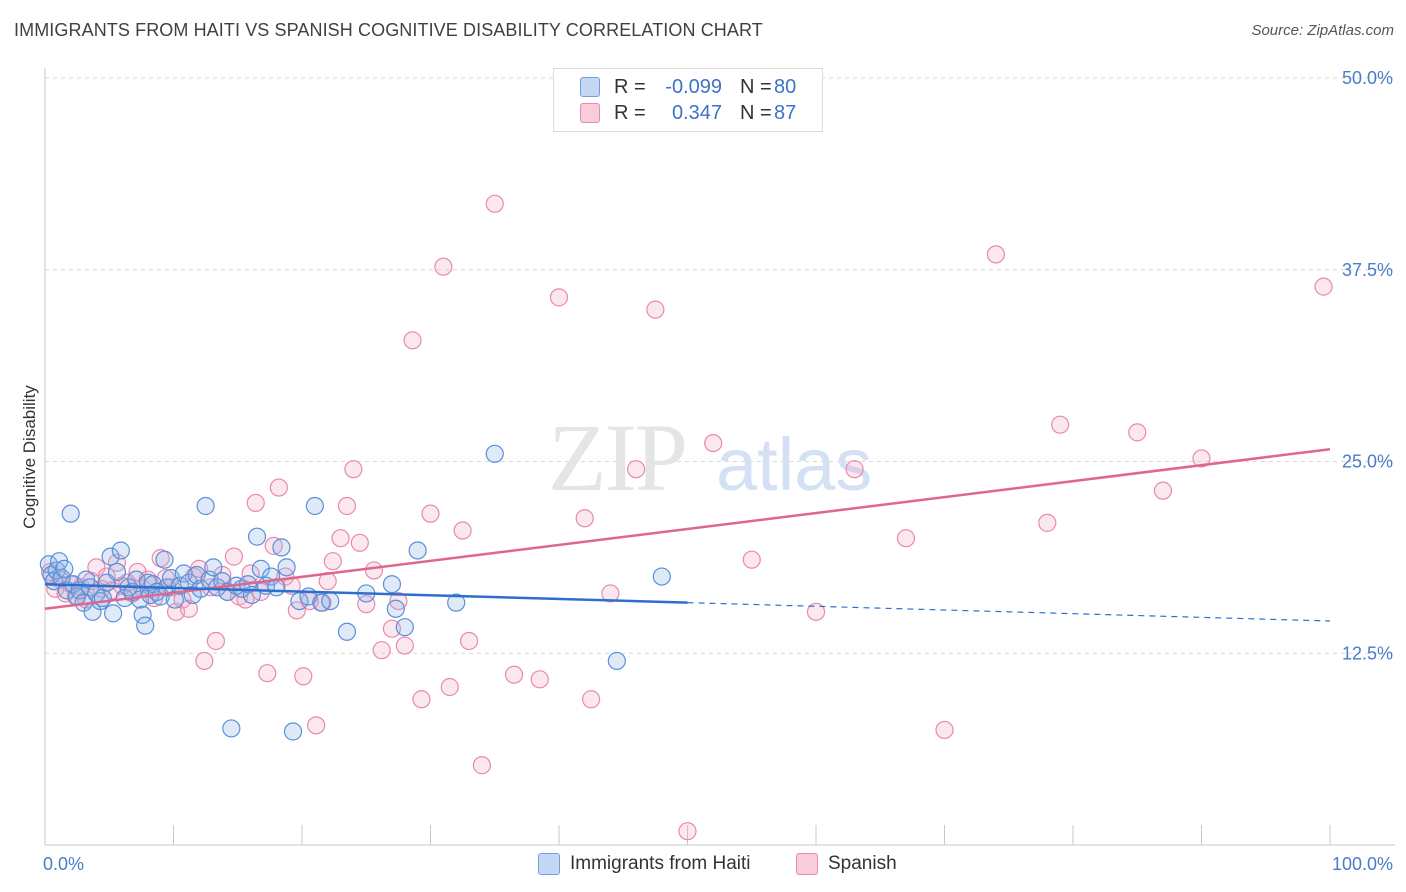  Describe the element at coordinates (693, 86) in the screenshot. I see `legend-r-value: -0.099` at that location.